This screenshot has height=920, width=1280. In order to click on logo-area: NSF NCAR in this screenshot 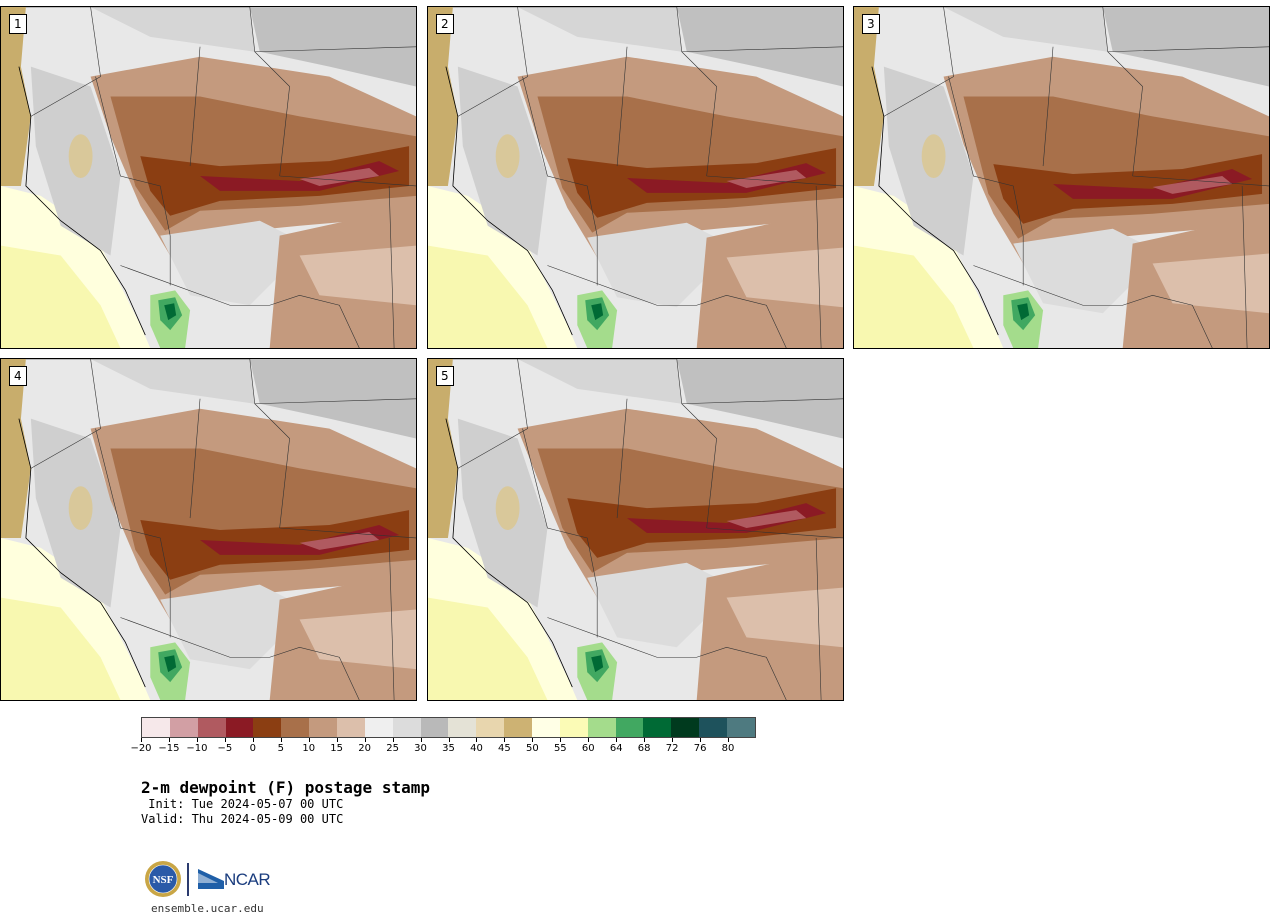, I will do `click(209, 880)`.